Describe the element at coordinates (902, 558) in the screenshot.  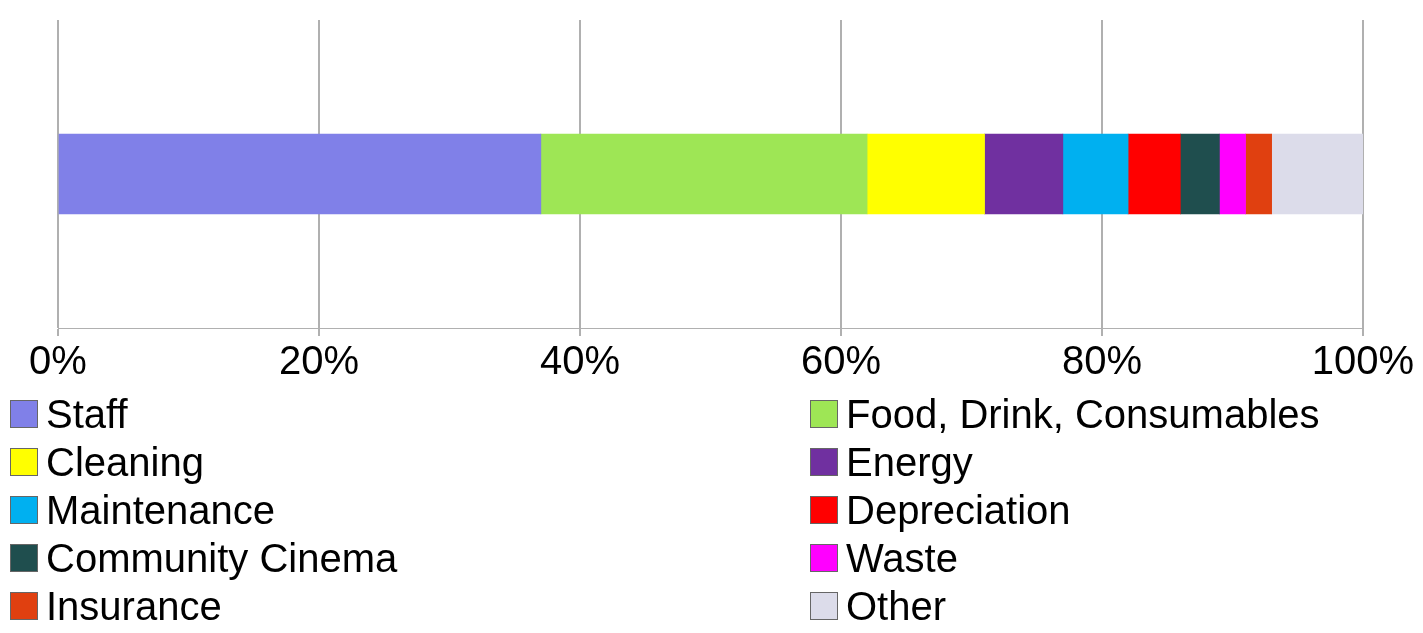
I see `legend-label: Waste` at that location.